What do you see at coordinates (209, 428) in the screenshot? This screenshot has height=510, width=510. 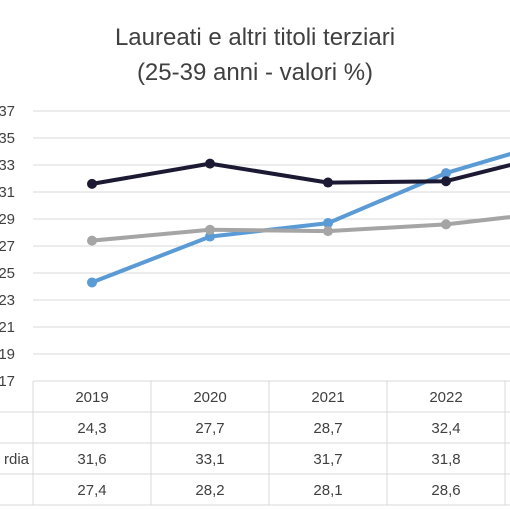 I see `table-cell-value: 27,7` at bounding box center [209, 428].